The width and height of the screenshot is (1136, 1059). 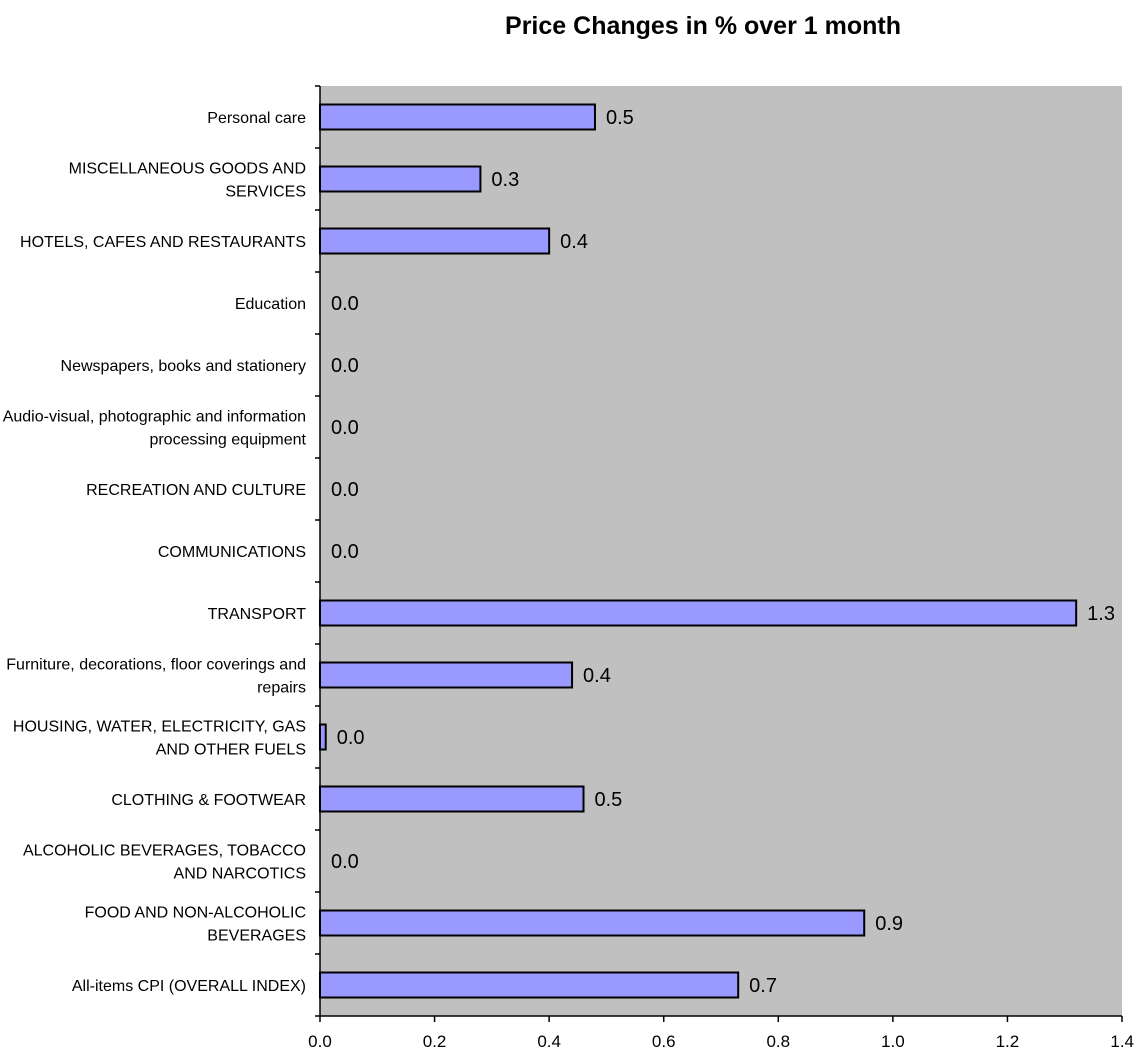 I want to click on data-label-1: 0.3, so click(x=505, y=180).